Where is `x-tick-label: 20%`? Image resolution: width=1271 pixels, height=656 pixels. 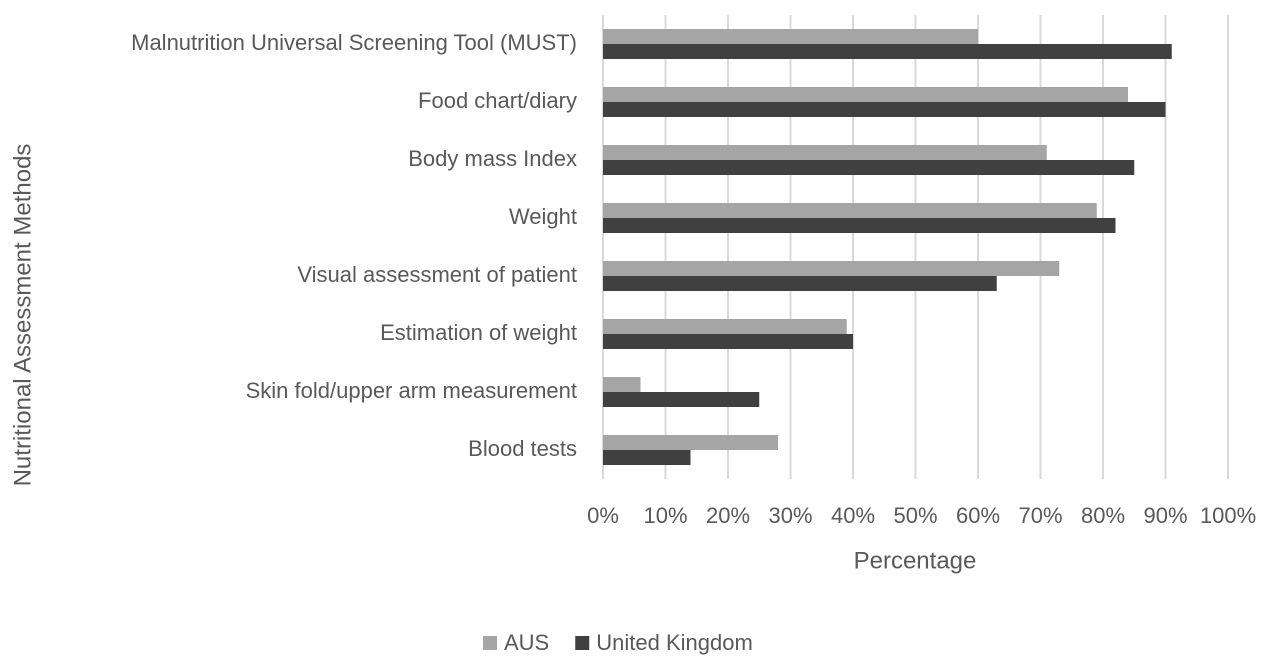
x-tick-label: 20% is located at coordinates (728, 515).